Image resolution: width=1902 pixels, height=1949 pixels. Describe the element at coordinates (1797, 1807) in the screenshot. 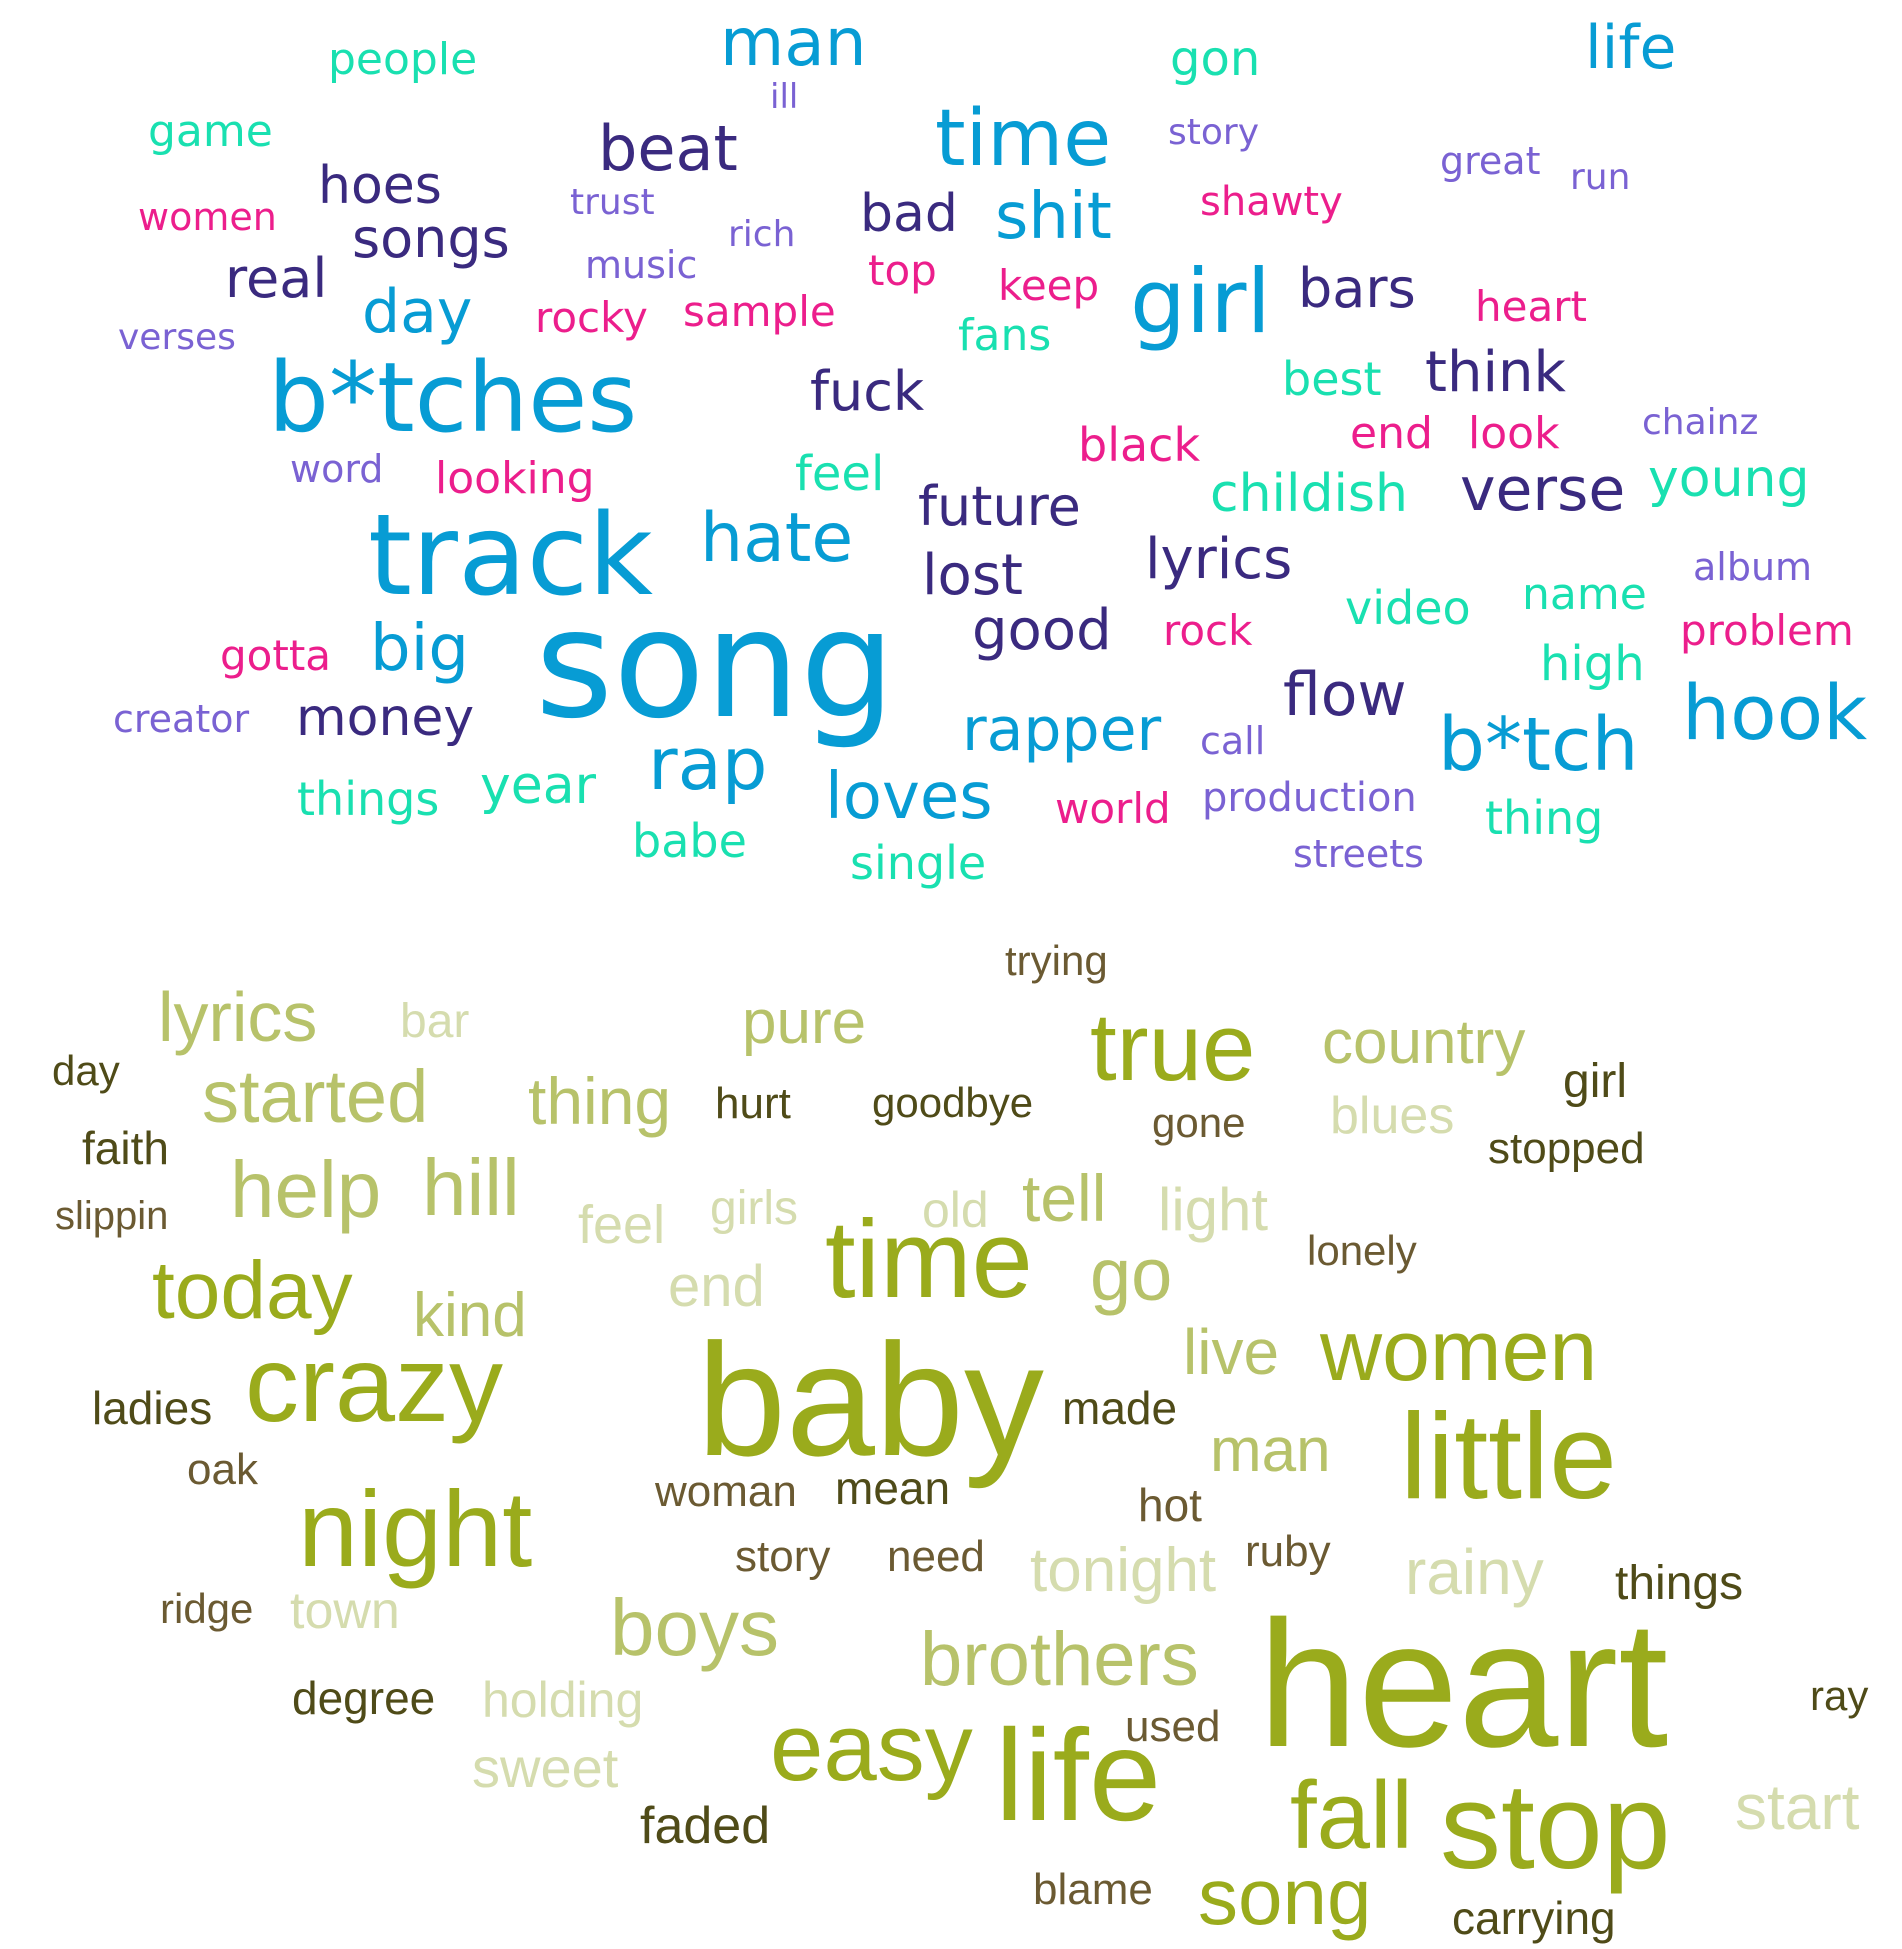

I see `word: start` at that location.